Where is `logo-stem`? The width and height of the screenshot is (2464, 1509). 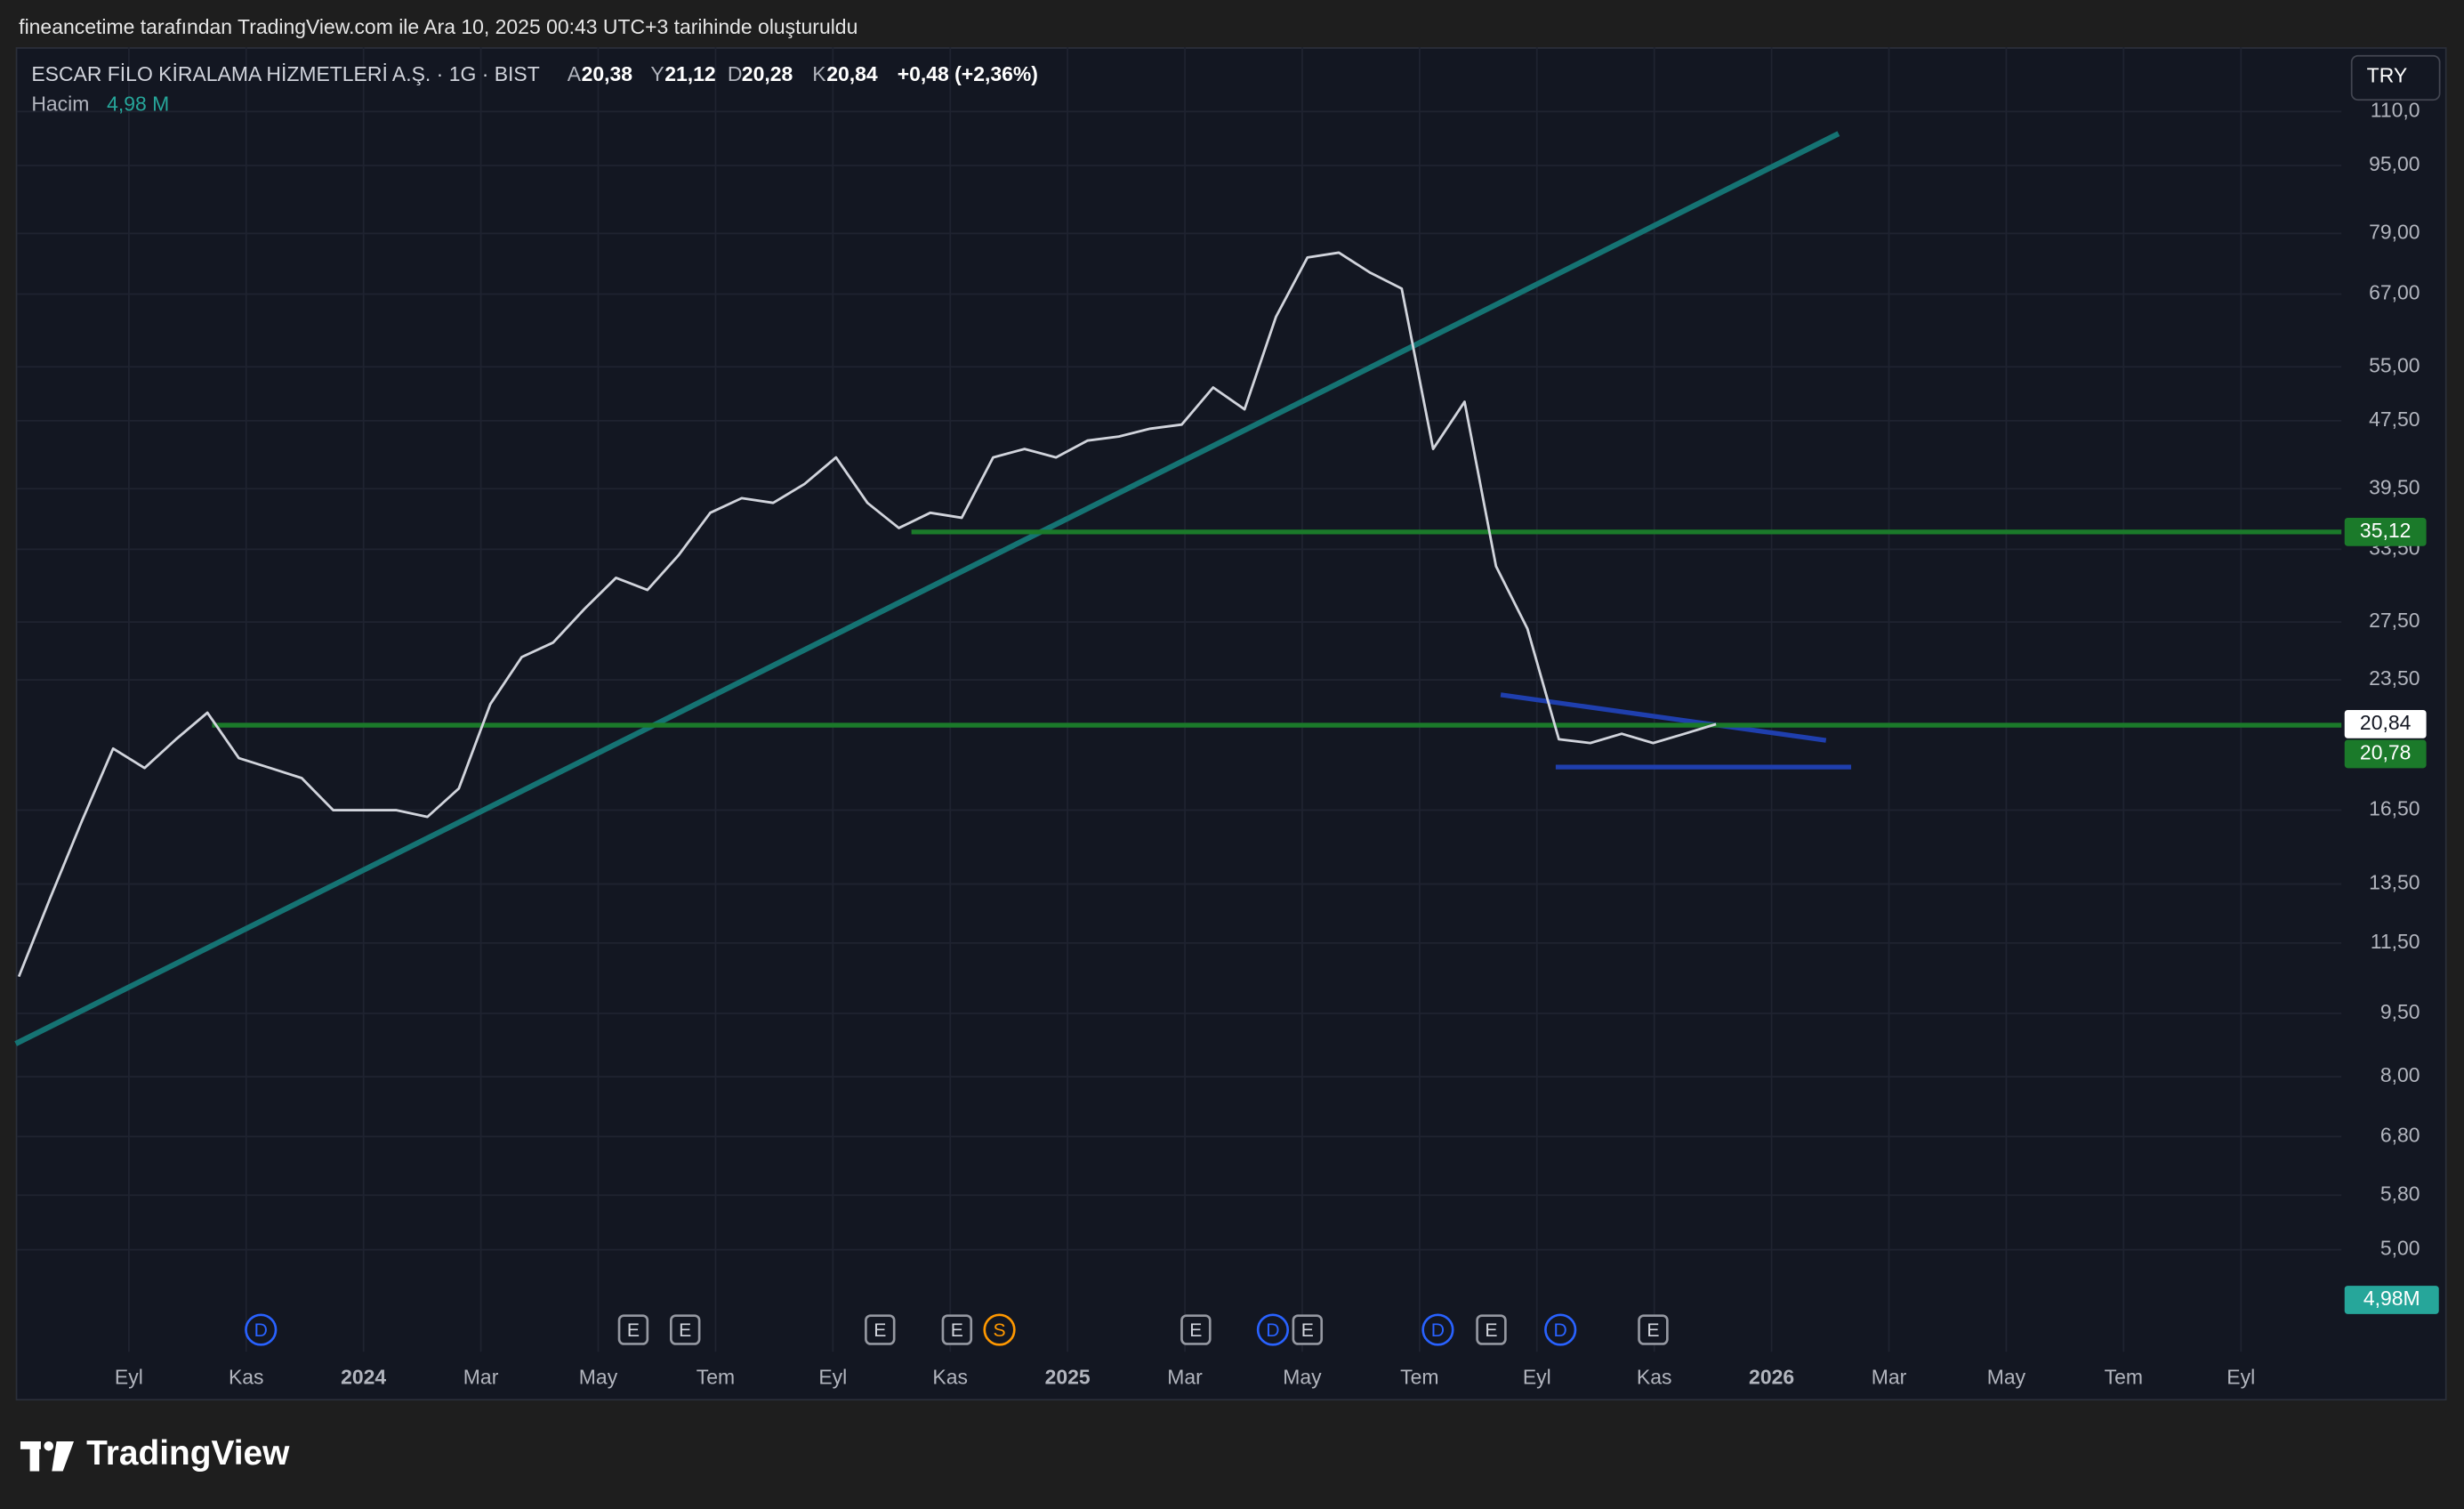 logo-stem is located at coordinates (34, 1456).